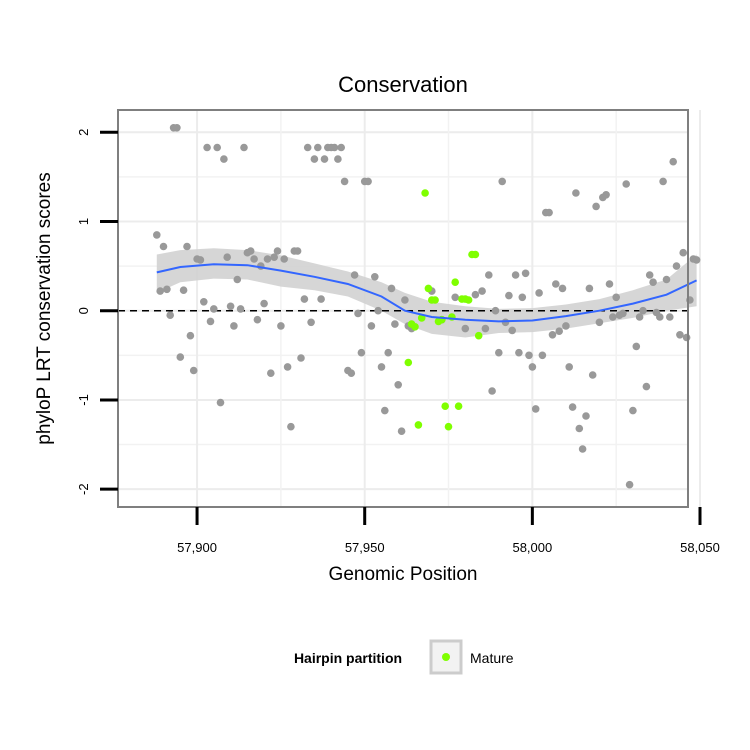 The width and height of the screenshot is (750, 750). Describe the element at coordinates (83, 400) in the screenshot. I see `y-tick-label: -1` at that location.